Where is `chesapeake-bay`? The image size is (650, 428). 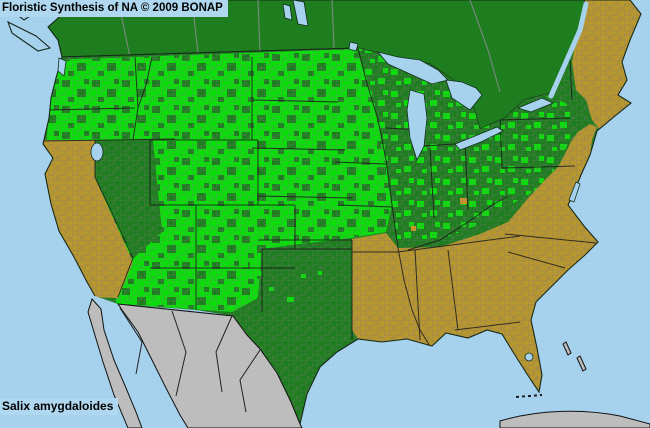
chesapeake-bay is located at coordinates (574, 192).